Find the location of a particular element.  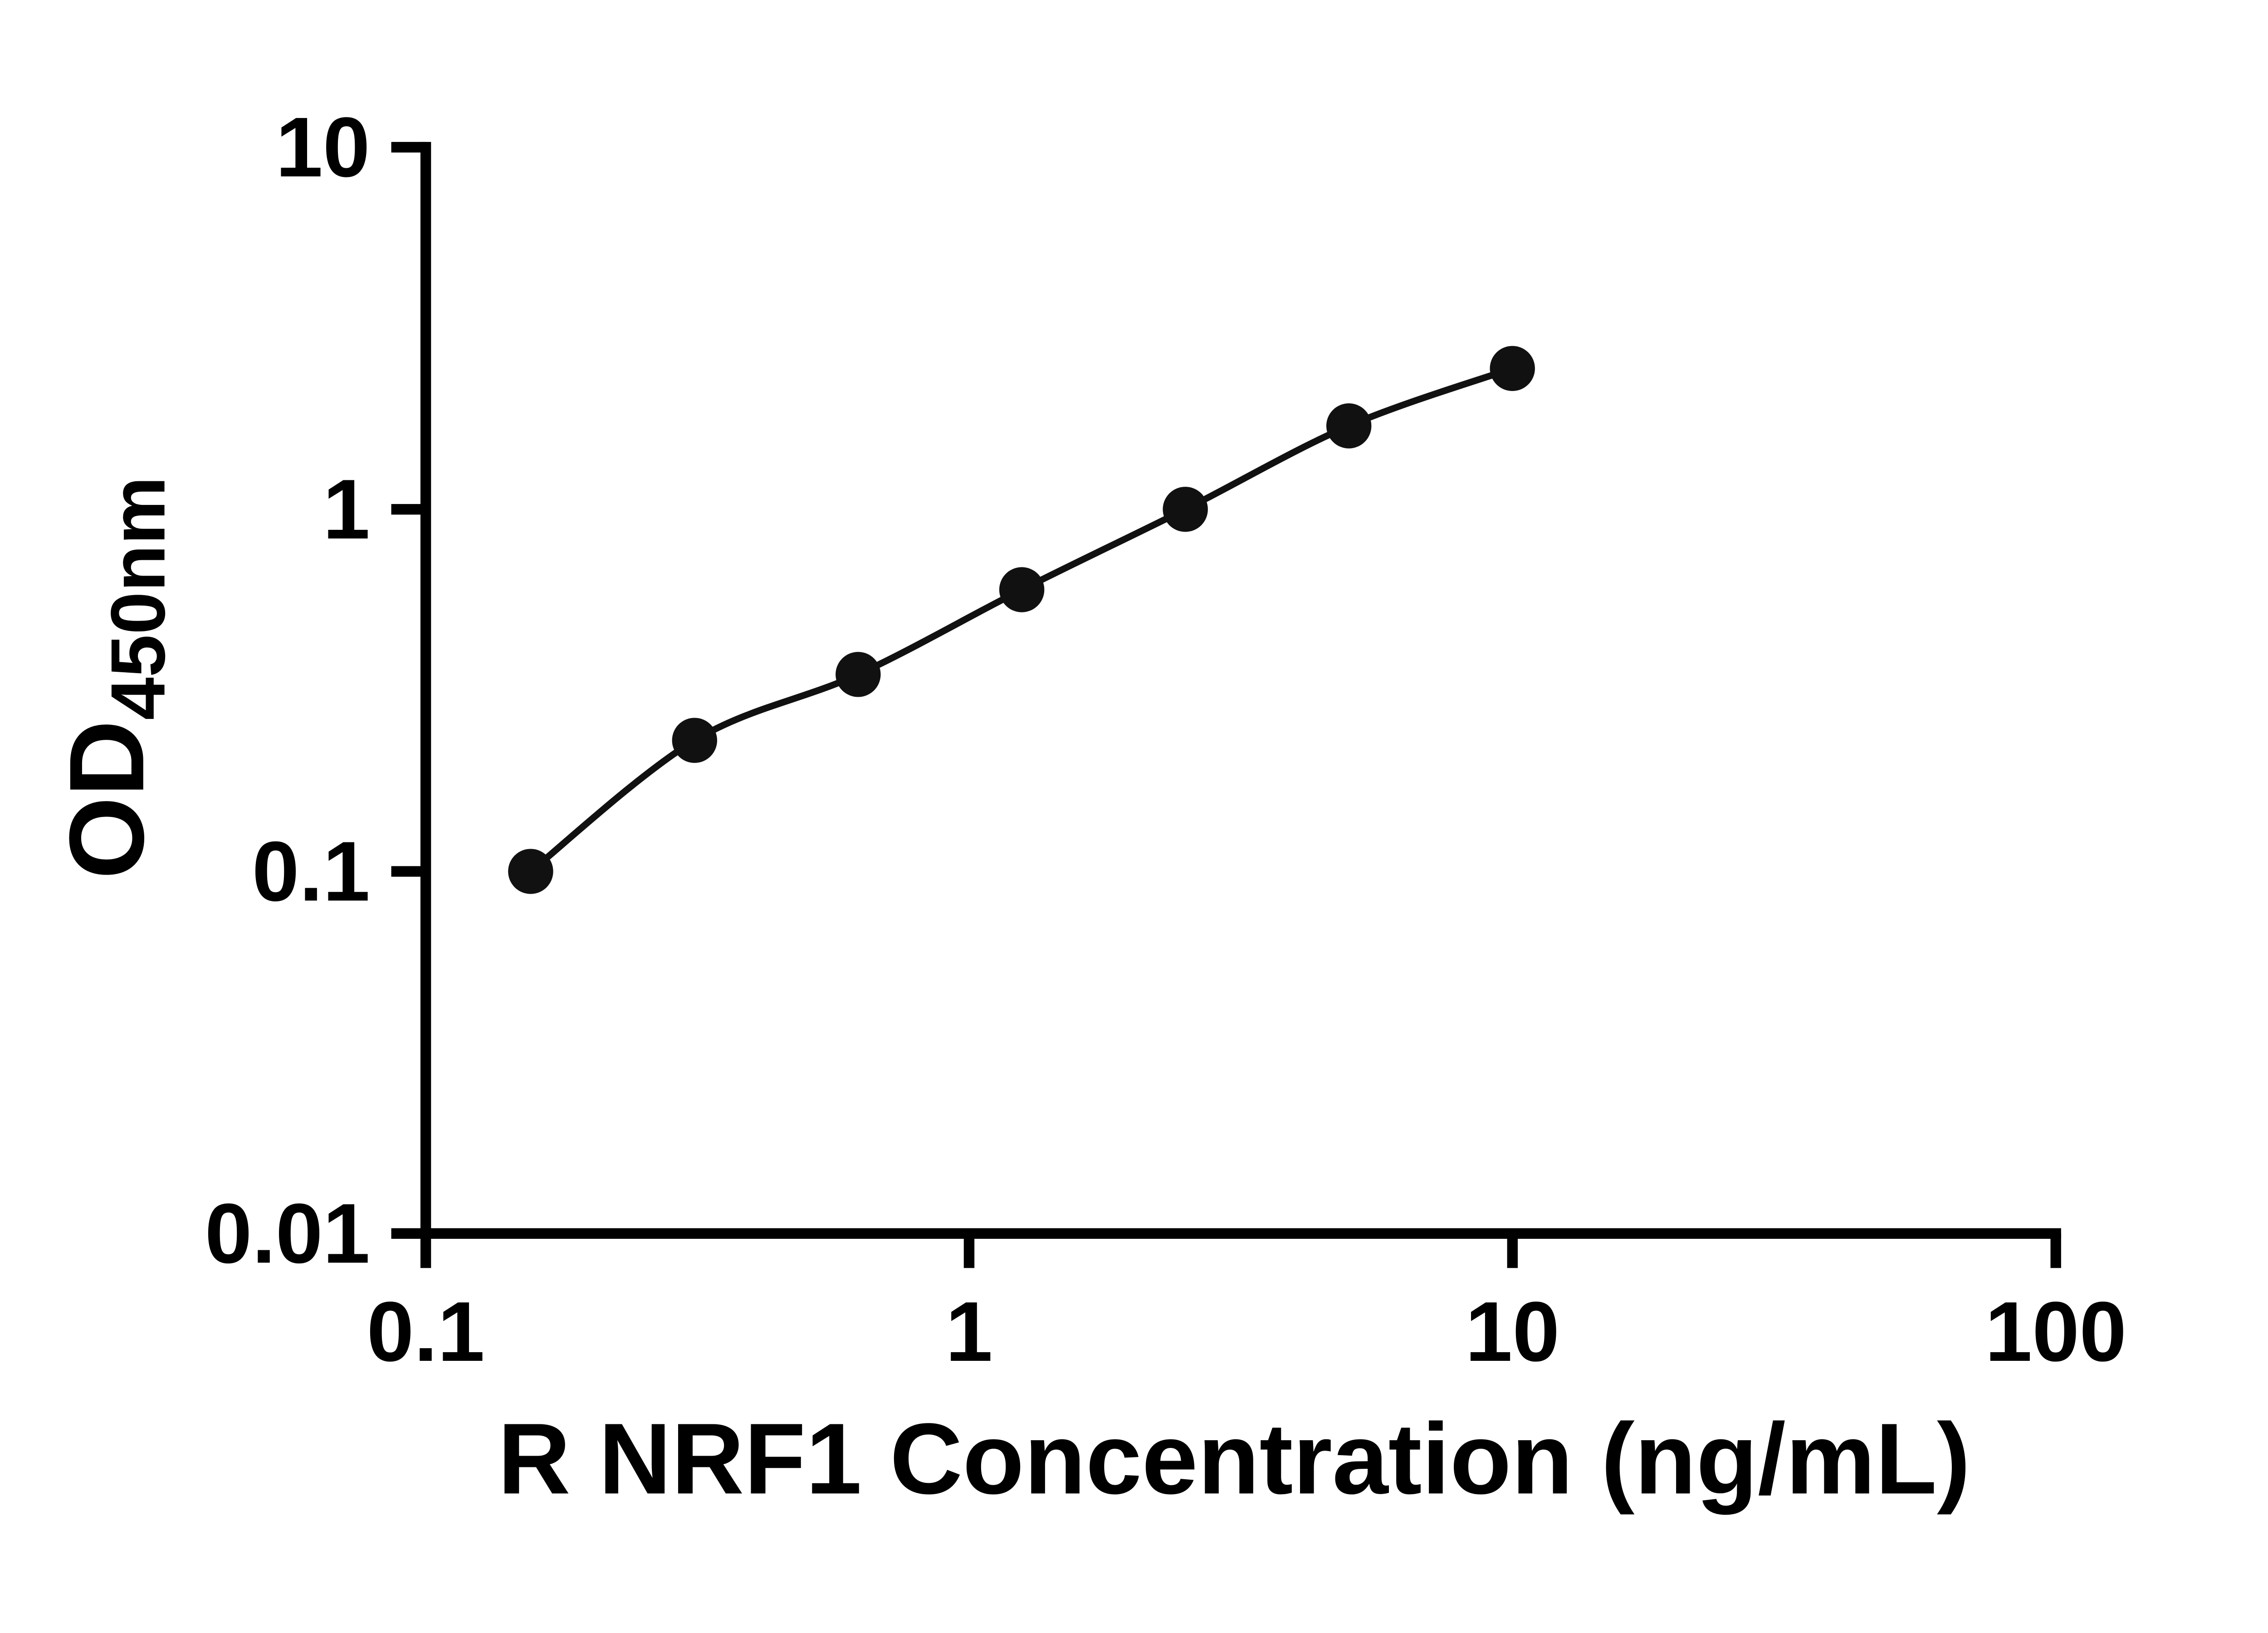

y-axis-title-subscript: 450nm is located at coordinates (138, 598).